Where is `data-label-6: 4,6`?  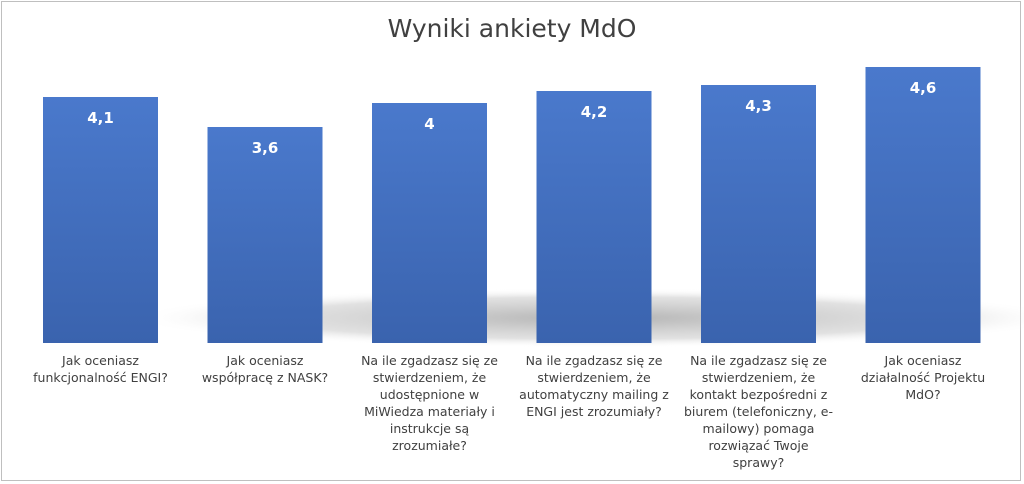
data-label-6: 4,6 is located at coordinates (923, 88).